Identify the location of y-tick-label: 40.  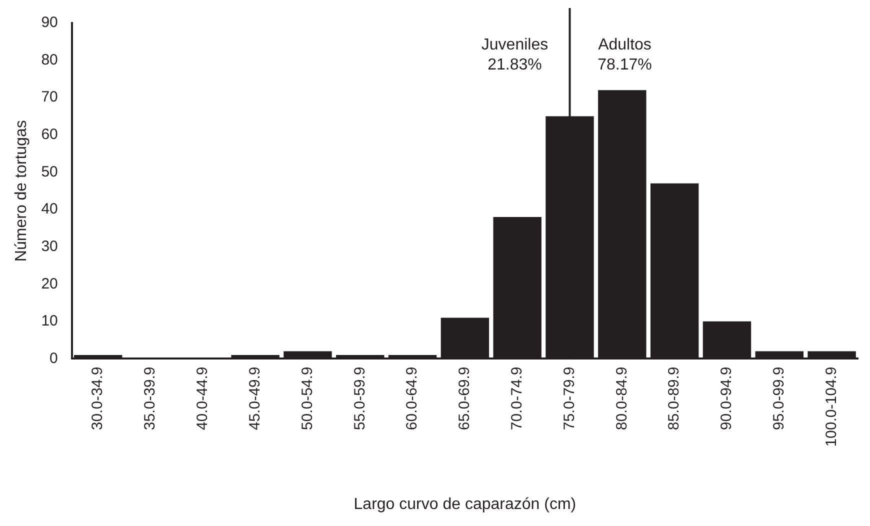
(49, 209).